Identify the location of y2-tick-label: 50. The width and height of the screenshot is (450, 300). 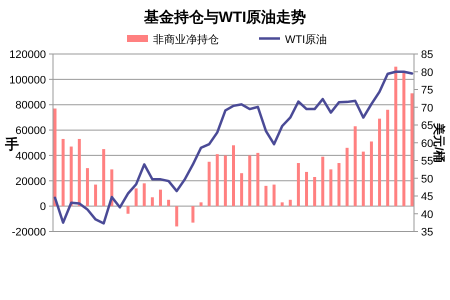
(427, 179).